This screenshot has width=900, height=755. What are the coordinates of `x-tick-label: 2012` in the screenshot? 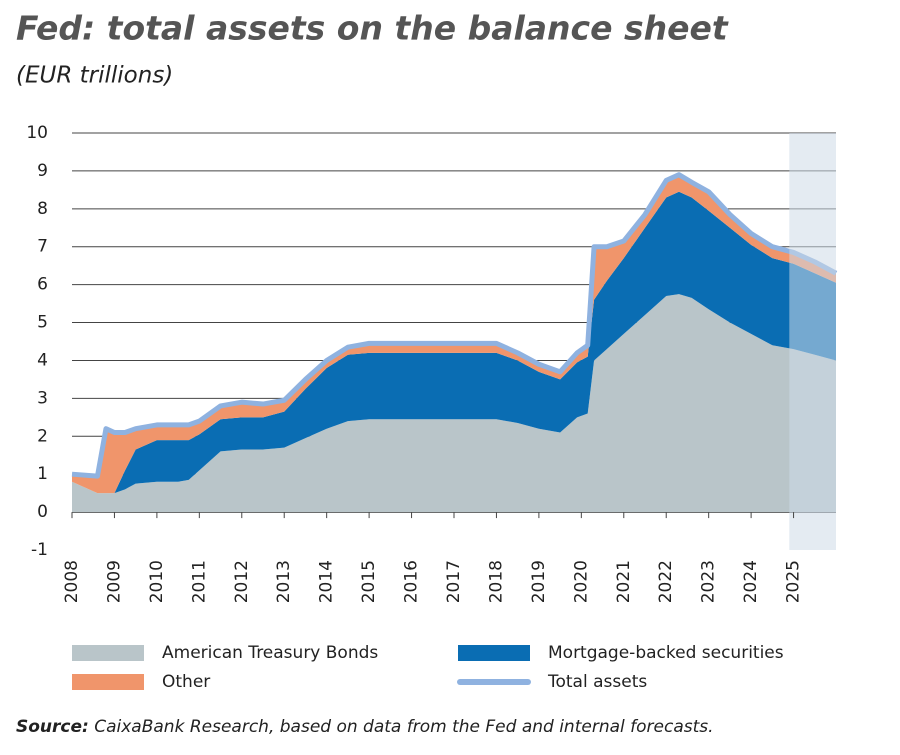 It's located at (242, 581).